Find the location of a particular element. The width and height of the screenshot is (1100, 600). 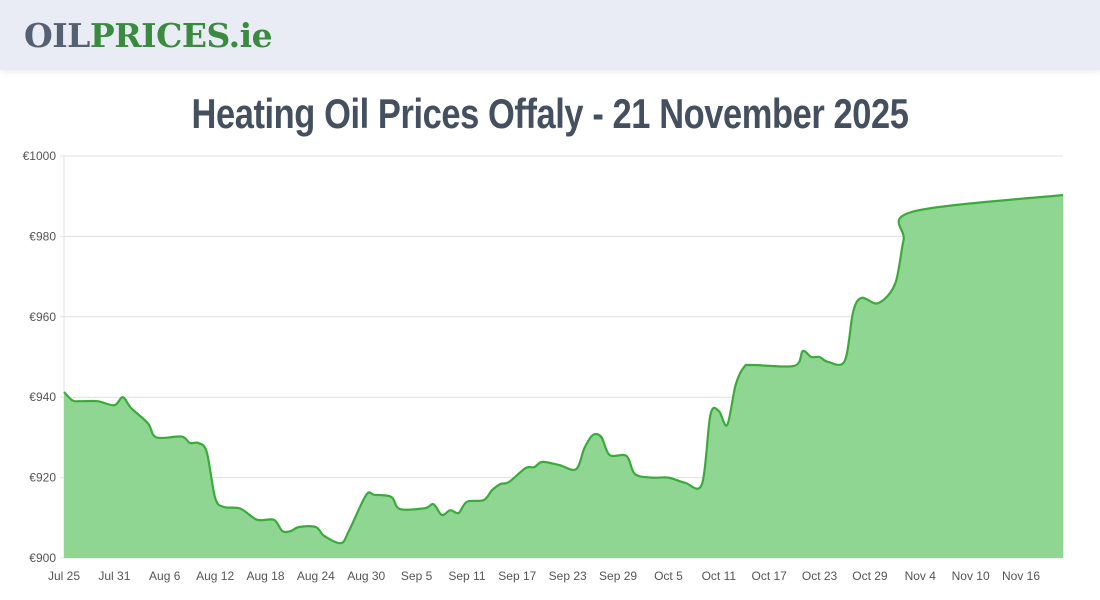

x-tick-label: Oct 23 is located at coordinates (820, 576).